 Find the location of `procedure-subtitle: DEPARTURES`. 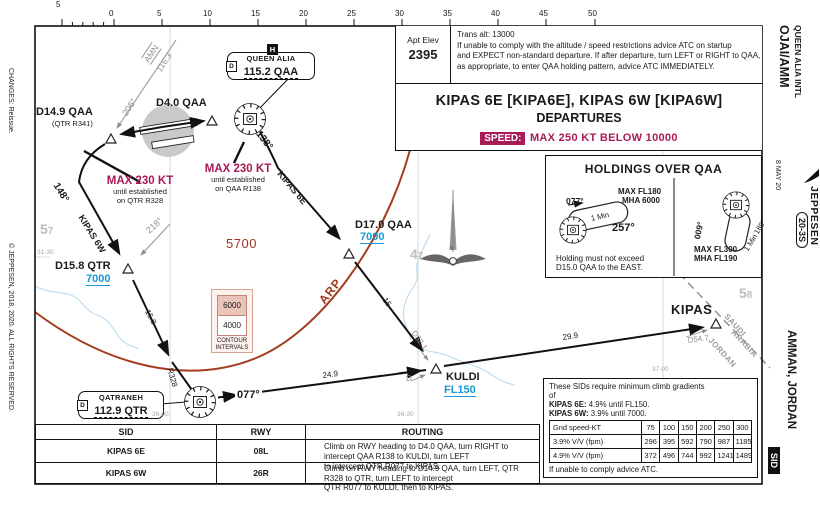

procedure-subtitle: DEPARTURES is located at coordinates (579, 118).